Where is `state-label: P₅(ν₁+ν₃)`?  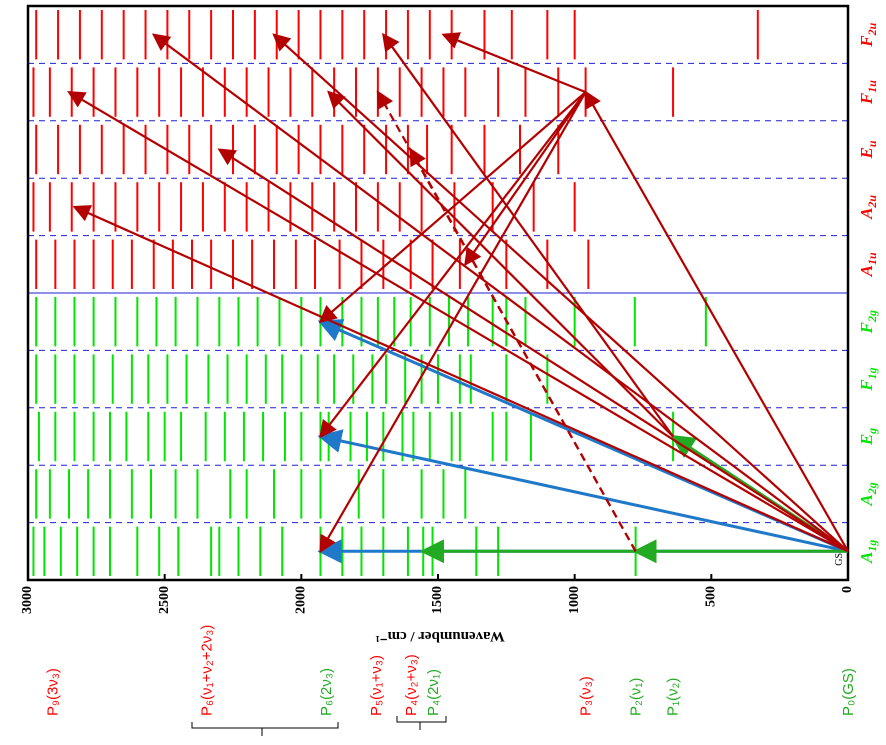 state-label: P₅(ν₁+ν₃) is located at coordinates (376, 685).